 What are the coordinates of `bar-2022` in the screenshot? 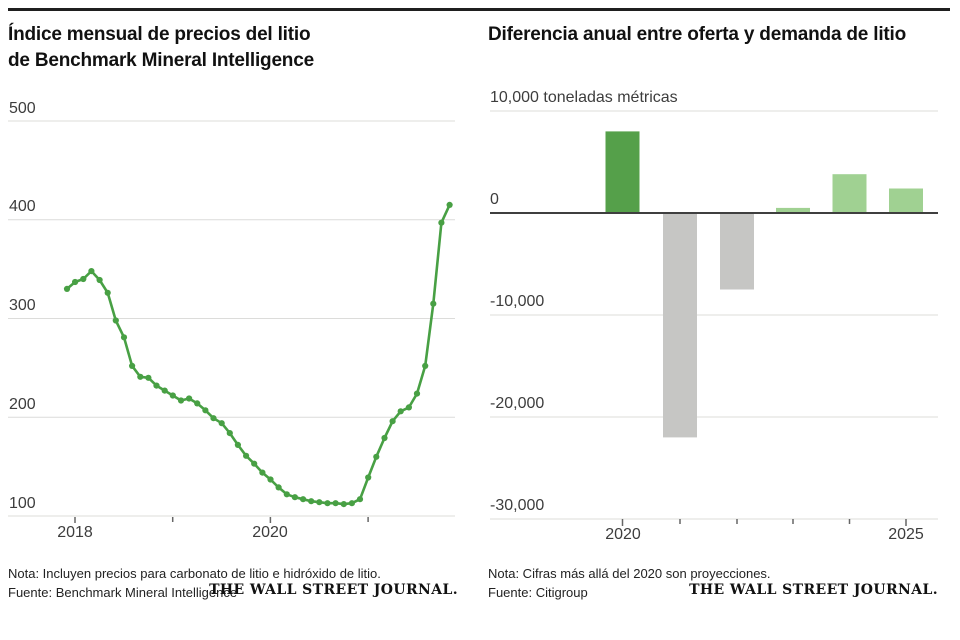 It's located at (737, 251).